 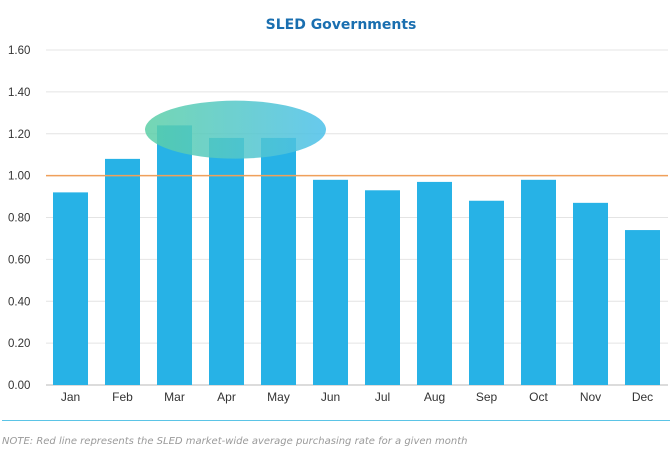 I want to click on y-tick-label: 0.80, so click(x=19, y=219).